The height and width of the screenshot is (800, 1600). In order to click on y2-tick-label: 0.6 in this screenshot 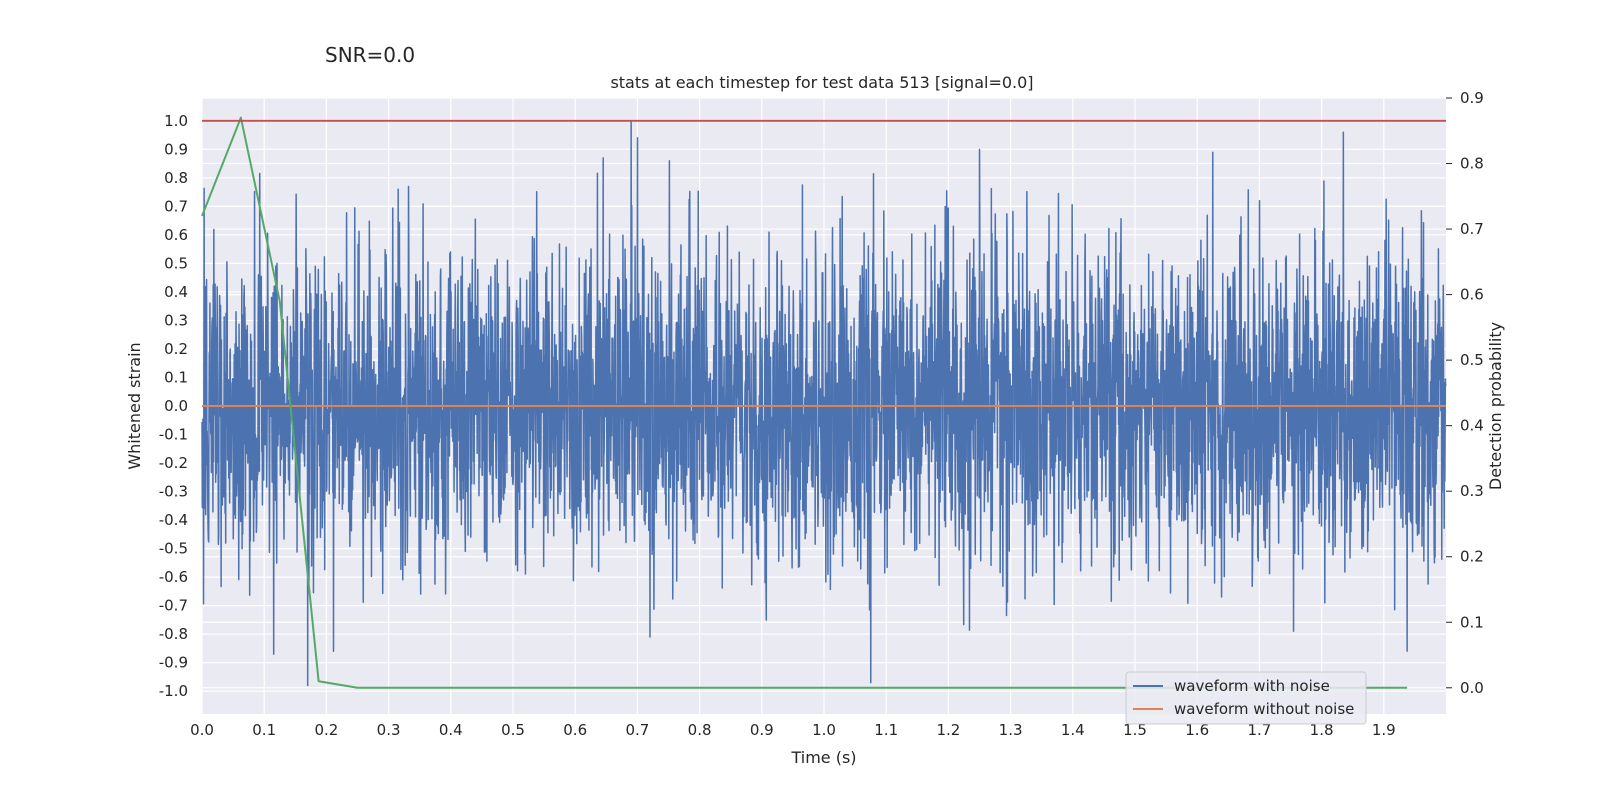, I will do `click(1472, 295)`.